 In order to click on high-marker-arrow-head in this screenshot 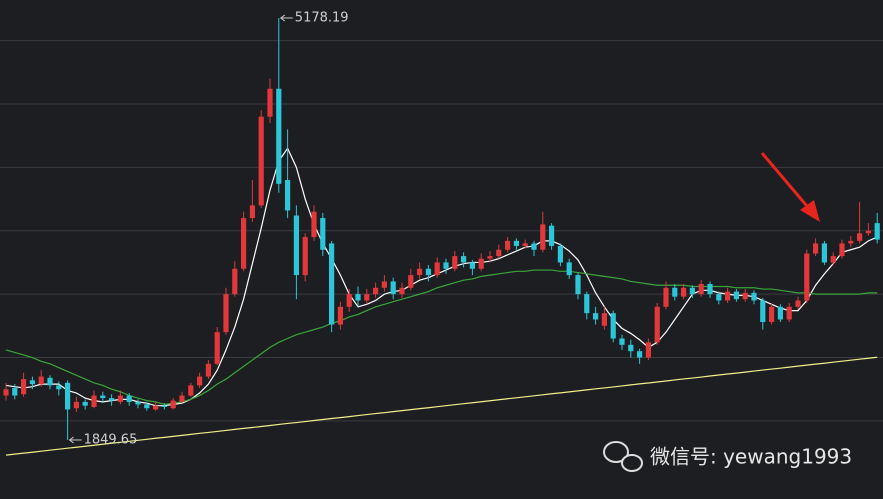, I will do `click(282, 18)`.